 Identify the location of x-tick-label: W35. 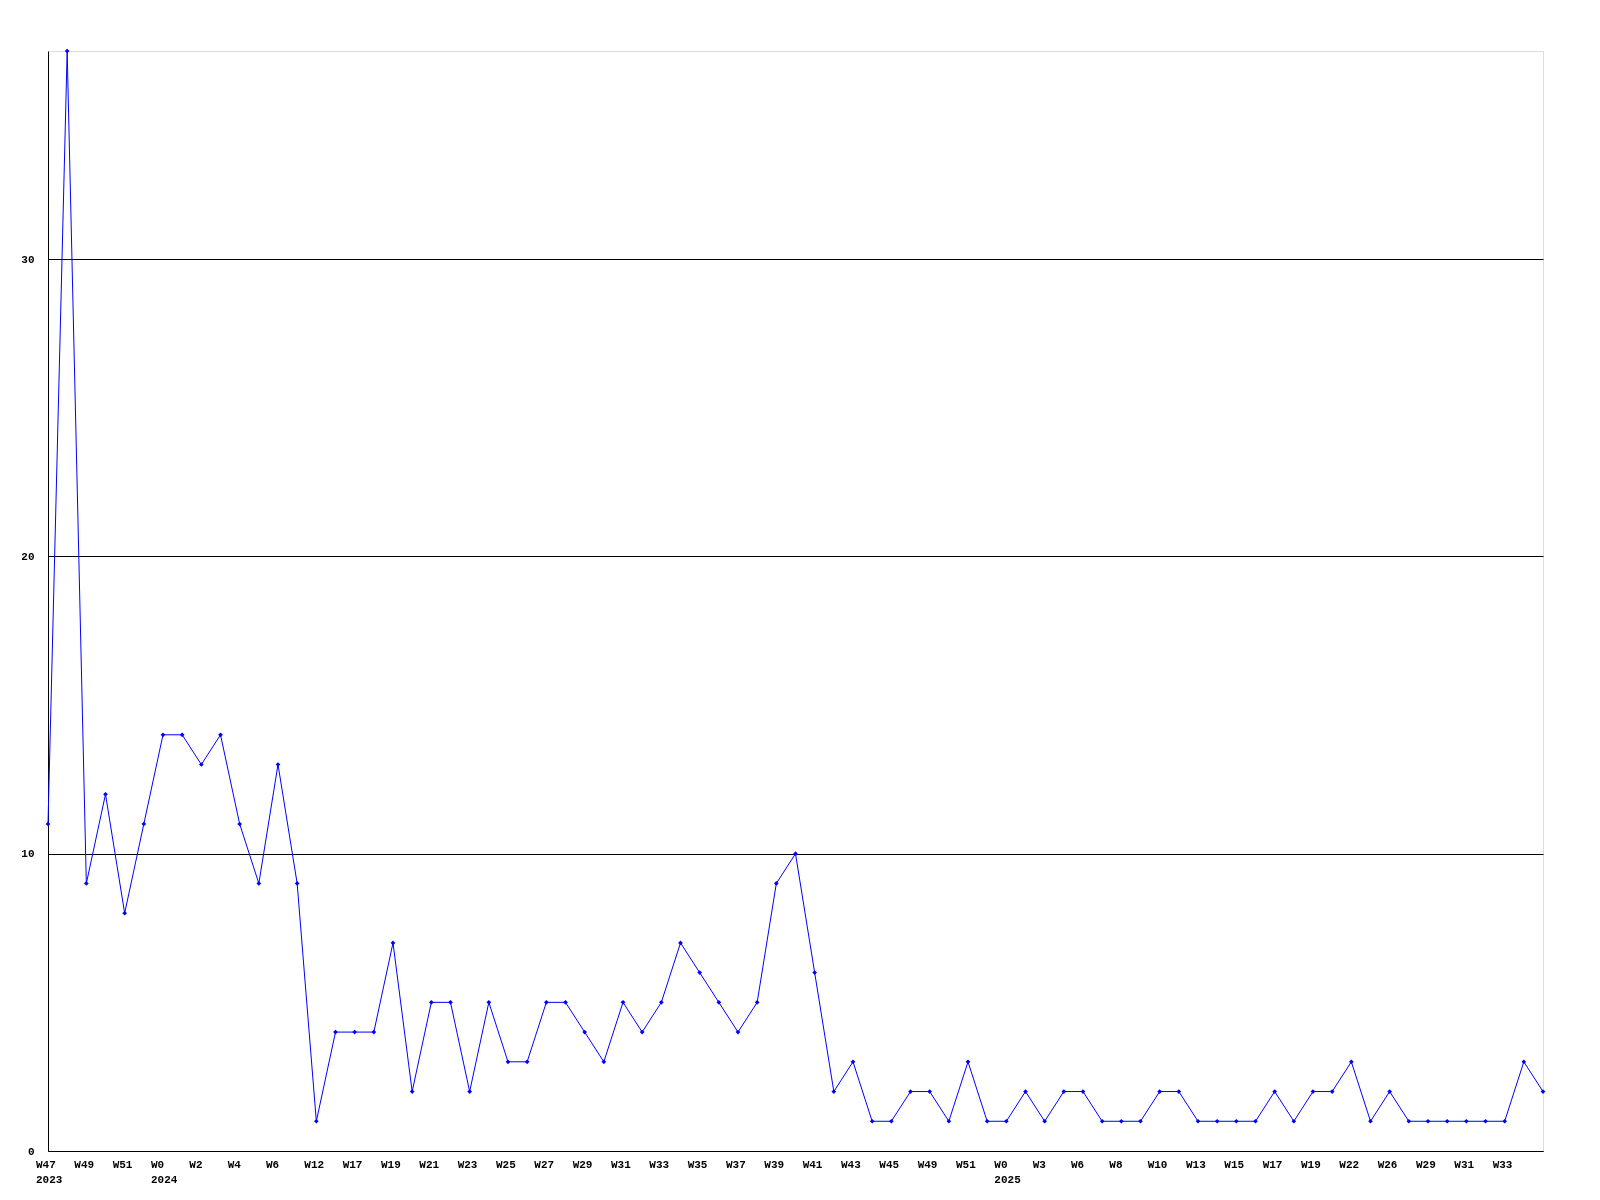
(697, 1165).